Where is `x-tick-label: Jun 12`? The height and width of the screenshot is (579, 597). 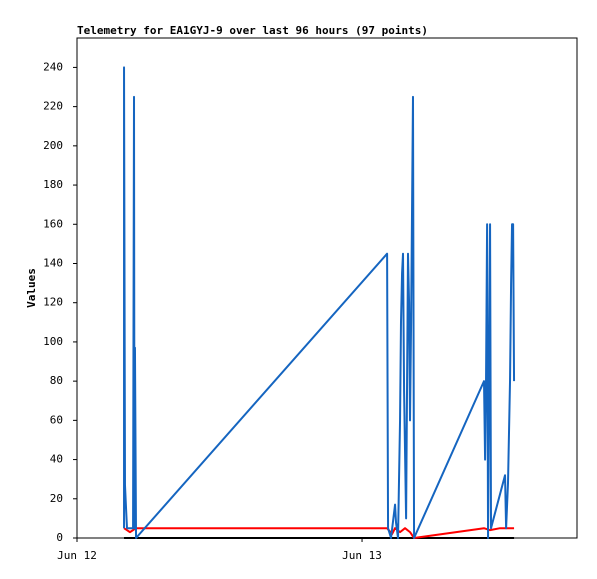 x-tick-label: Jun 12 is located at coordinates (77, 555).